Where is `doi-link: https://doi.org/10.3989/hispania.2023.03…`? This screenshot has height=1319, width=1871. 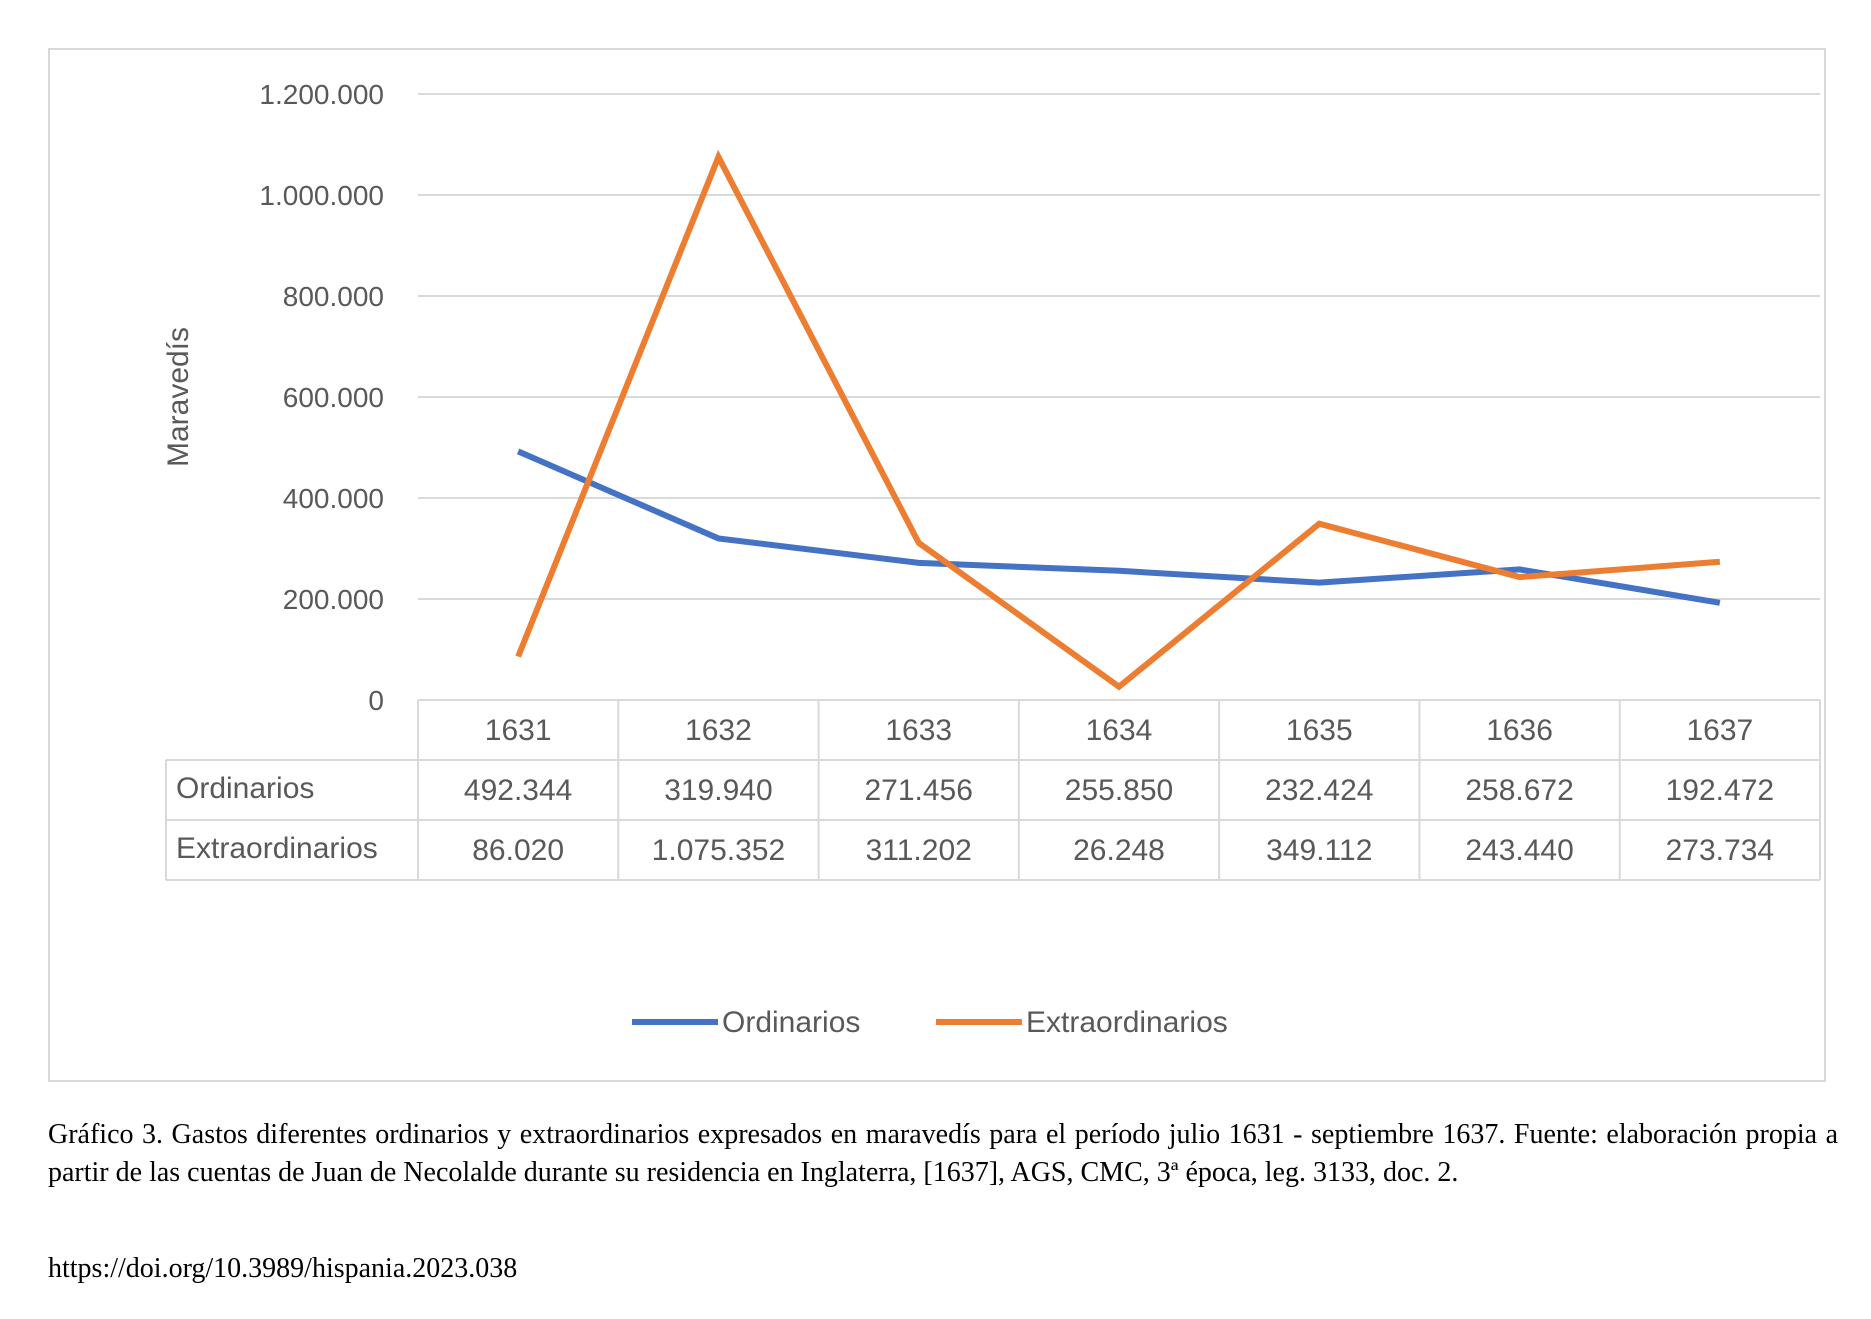 doi-link: https://doi.org/10.3989/hispania.2023.03… is located at coordinates (283, 1268).